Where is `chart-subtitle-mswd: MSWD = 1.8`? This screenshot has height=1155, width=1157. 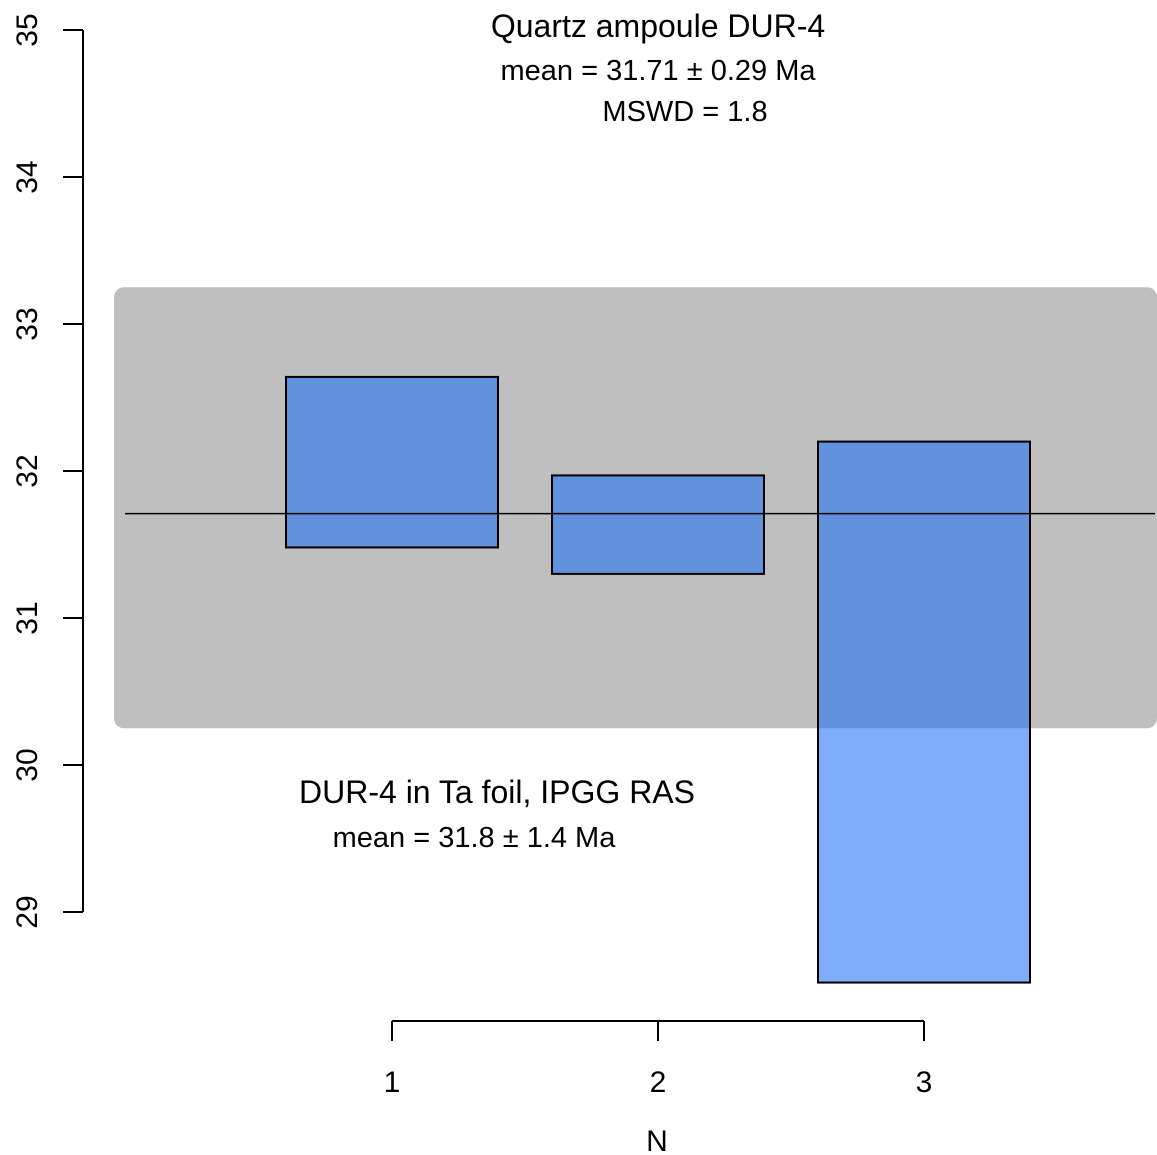
chart-subtitle-mswd: MSWD = 1.8 is located at coordinates (684, 112).